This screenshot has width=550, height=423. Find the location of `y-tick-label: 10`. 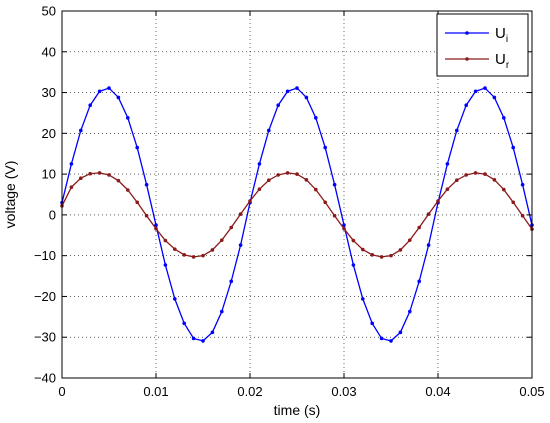

y-tick-label: 10 is located at coordinates (49, 174).